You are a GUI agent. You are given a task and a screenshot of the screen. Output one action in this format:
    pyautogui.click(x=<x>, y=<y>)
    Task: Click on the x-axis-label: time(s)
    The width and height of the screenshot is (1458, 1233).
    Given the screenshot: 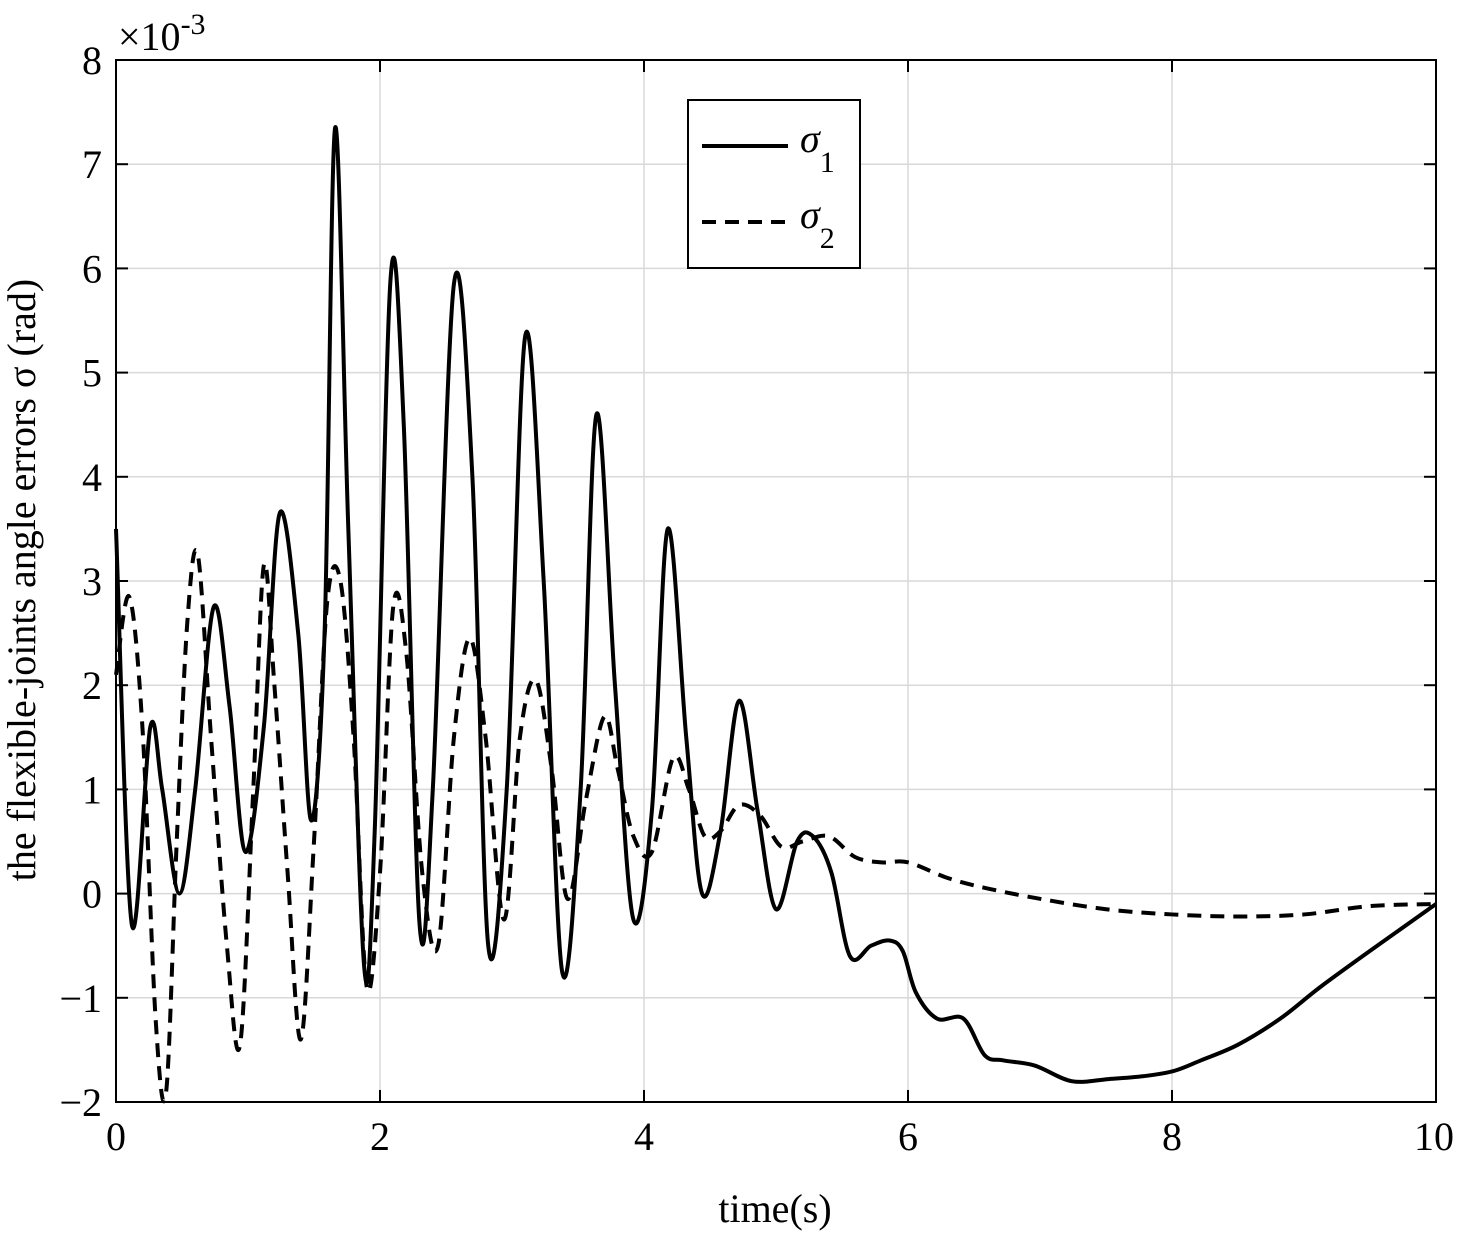 What is the action you would take?
    pyautogui.click(x=774, y=1208)
    